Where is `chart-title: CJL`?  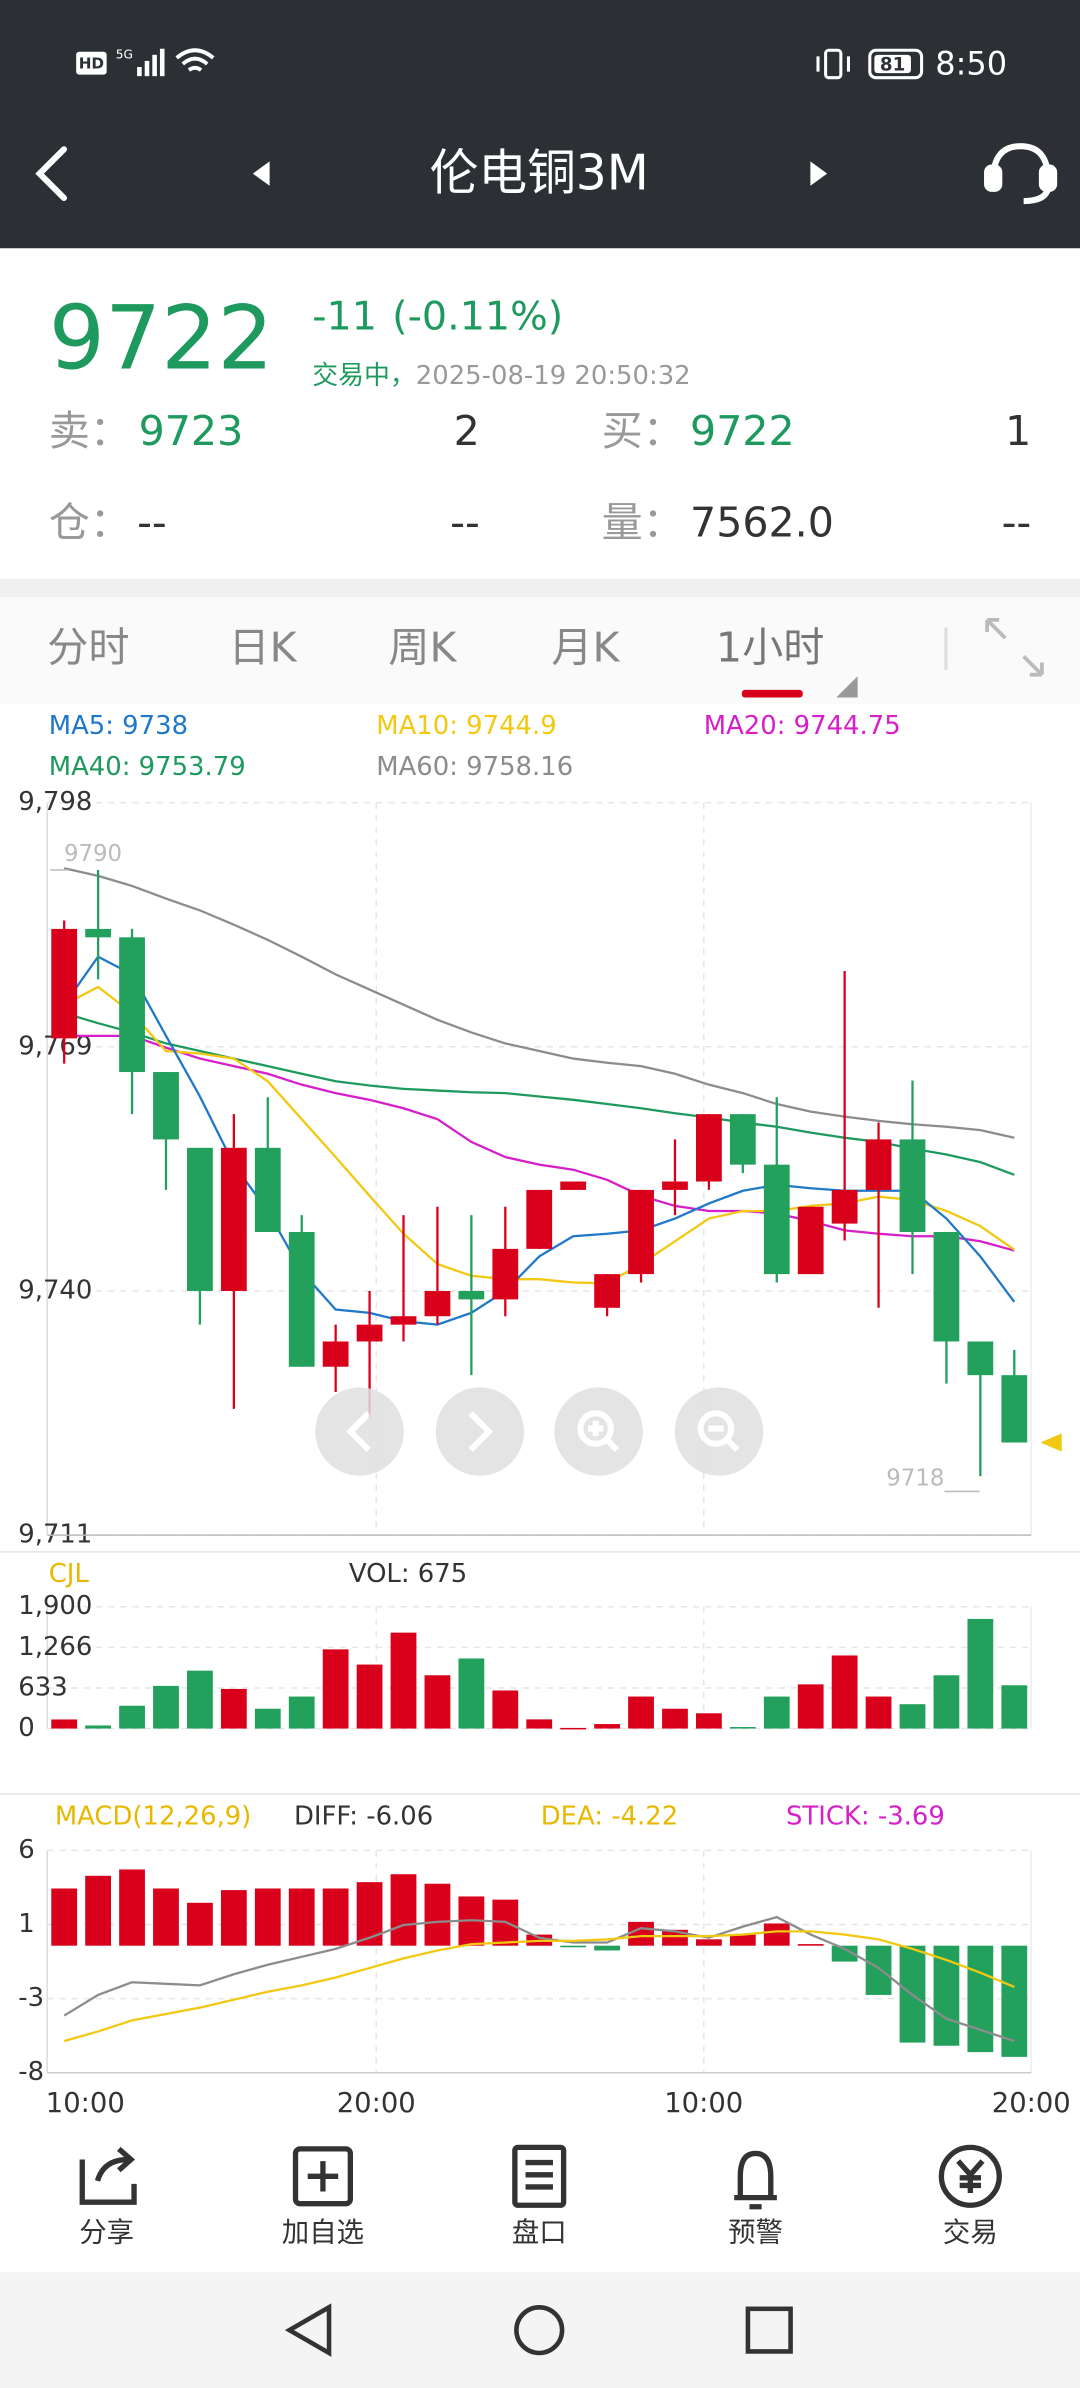 chart-title: CJL is located at coordinates (69, 1574).